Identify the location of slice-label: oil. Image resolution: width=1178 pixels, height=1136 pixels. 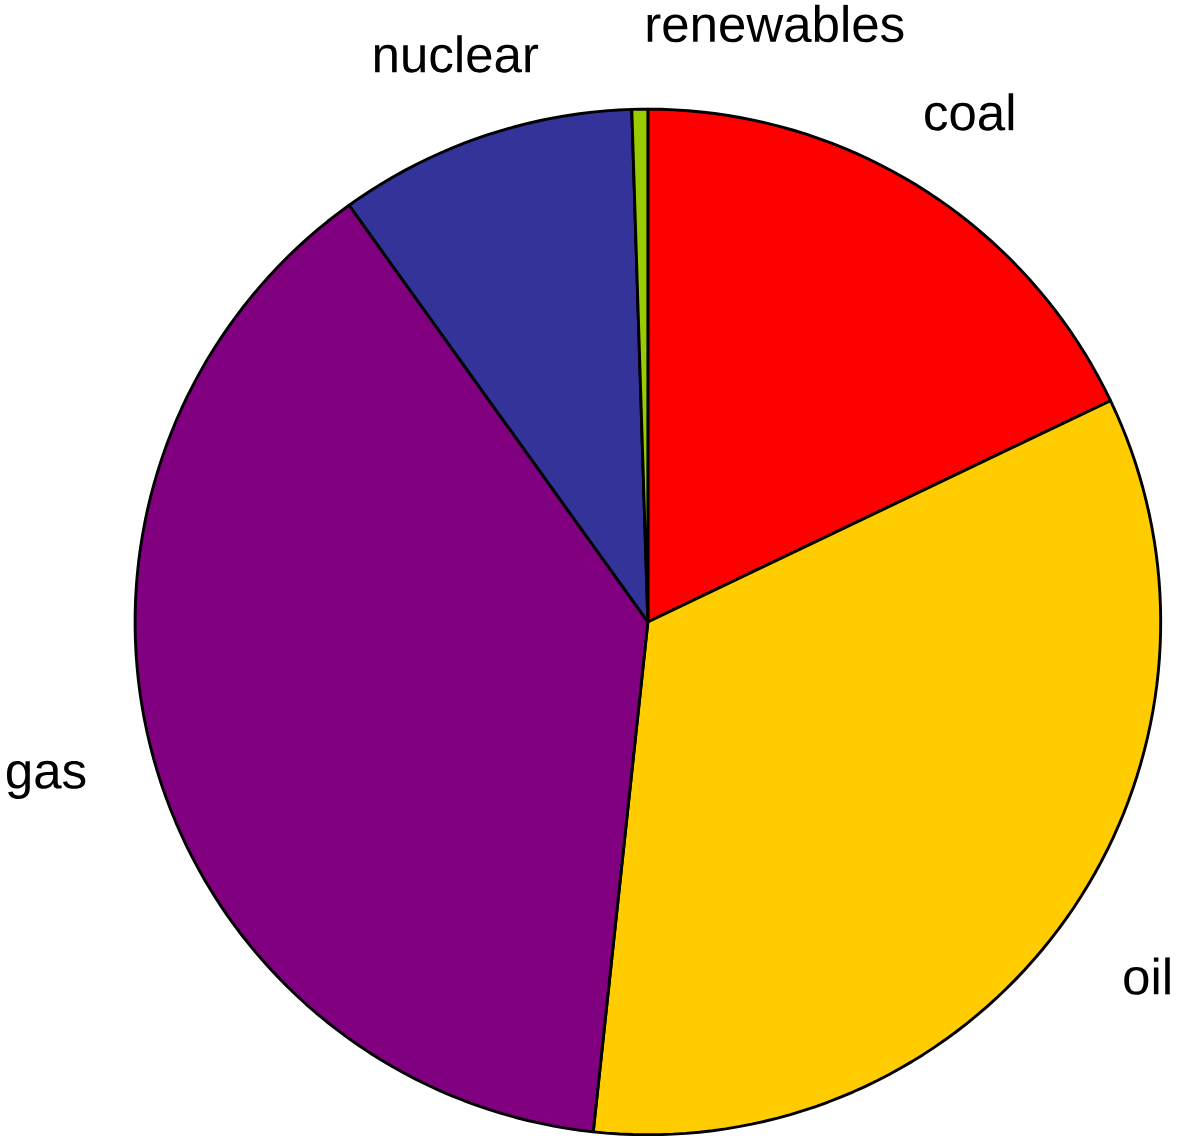
(1147, 976).